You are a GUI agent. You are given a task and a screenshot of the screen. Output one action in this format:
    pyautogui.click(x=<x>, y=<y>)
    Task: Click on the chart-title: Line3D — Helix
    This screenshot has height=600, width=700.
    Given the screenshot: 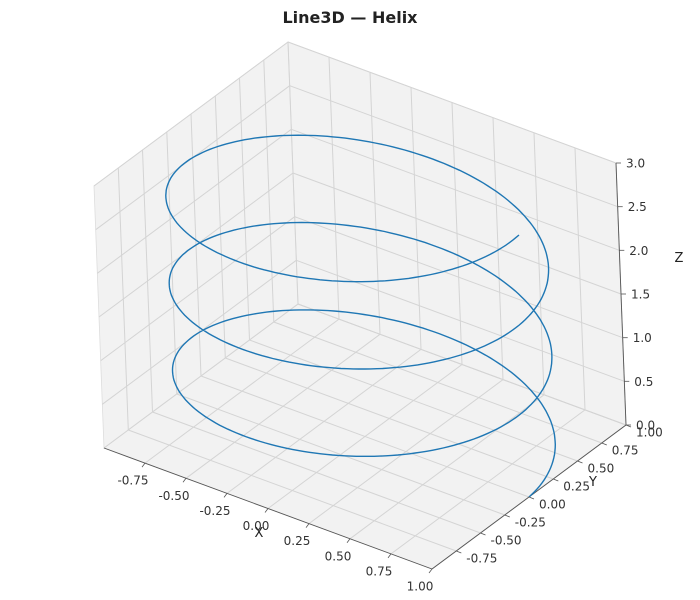 What is the action you would take?
    pyautogui.click(x=350, y=17)
    